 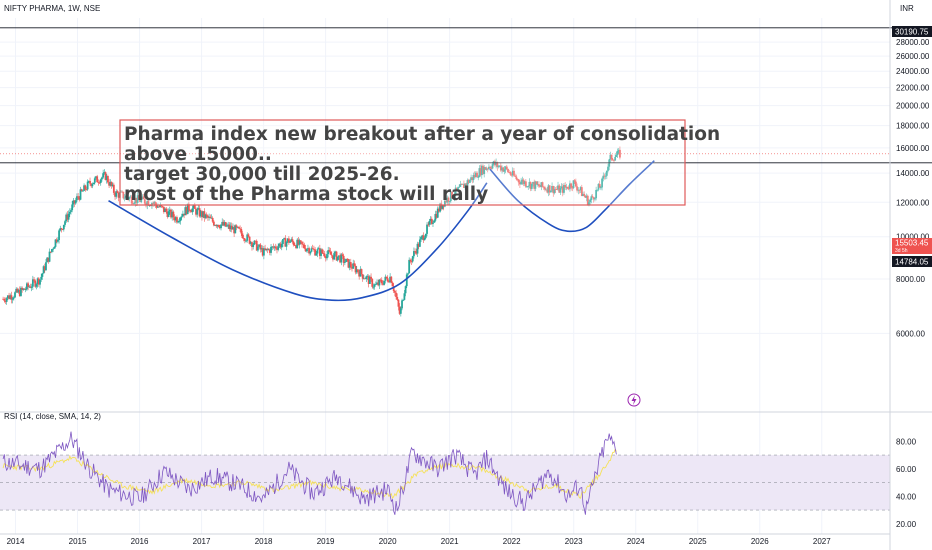 What do you see at coordinates (16, 541) in the screenshot?
I see `time-tick-label: 2014` at bounding box center [16, 541].